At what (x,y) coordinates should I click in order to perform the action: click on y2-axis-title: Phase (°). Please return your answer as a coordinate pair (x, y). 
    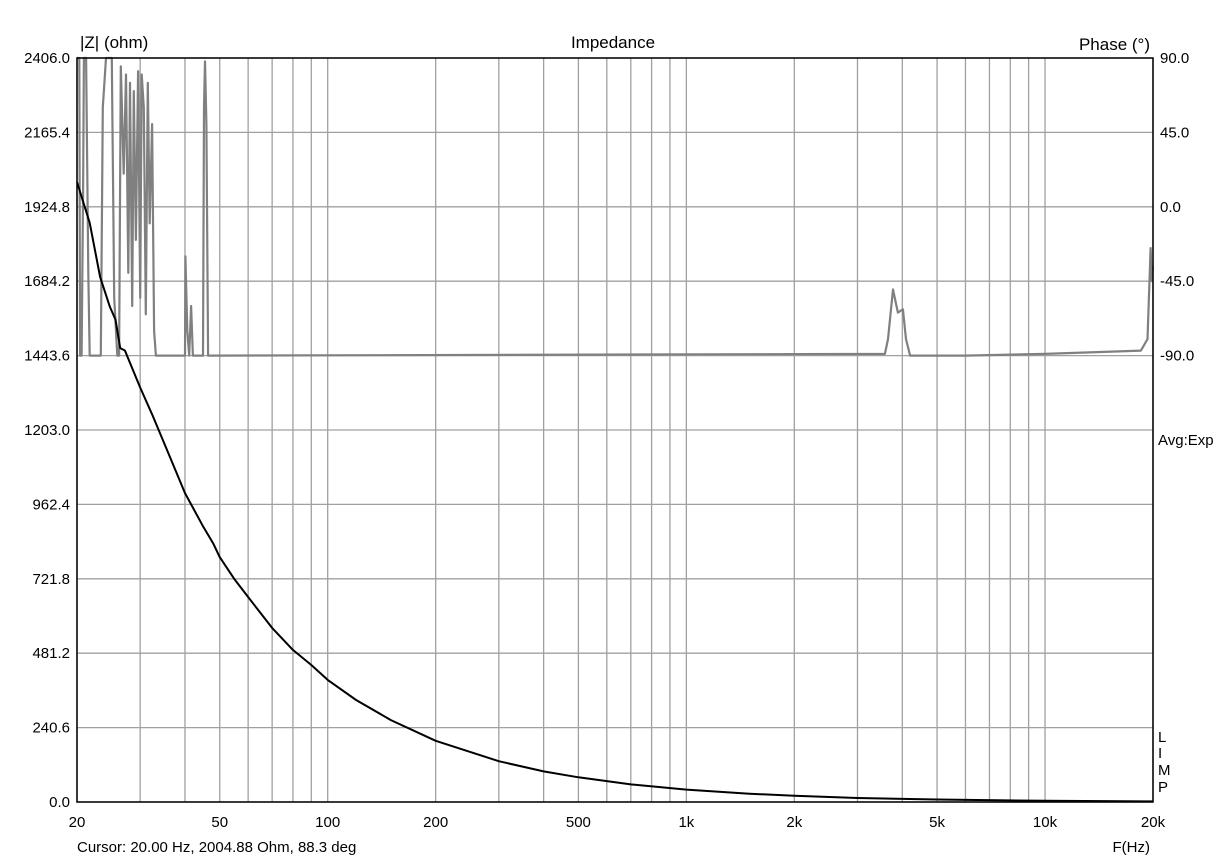
    Looking at the image, I should click on (1114, 44).